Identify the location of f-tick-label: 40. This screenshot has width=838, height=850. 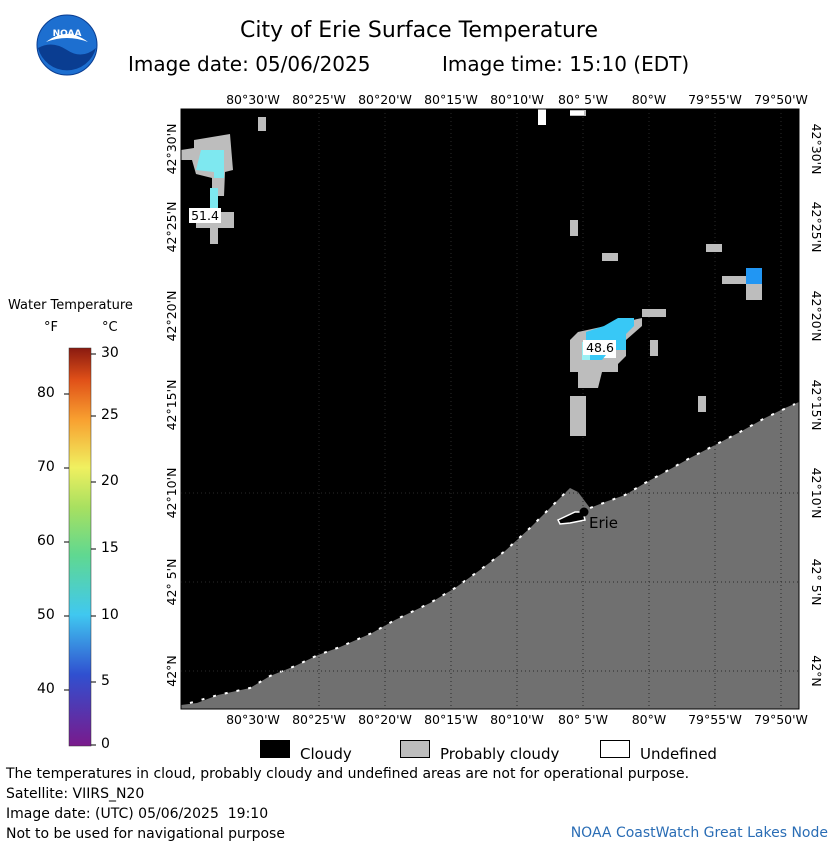
(46, 689).